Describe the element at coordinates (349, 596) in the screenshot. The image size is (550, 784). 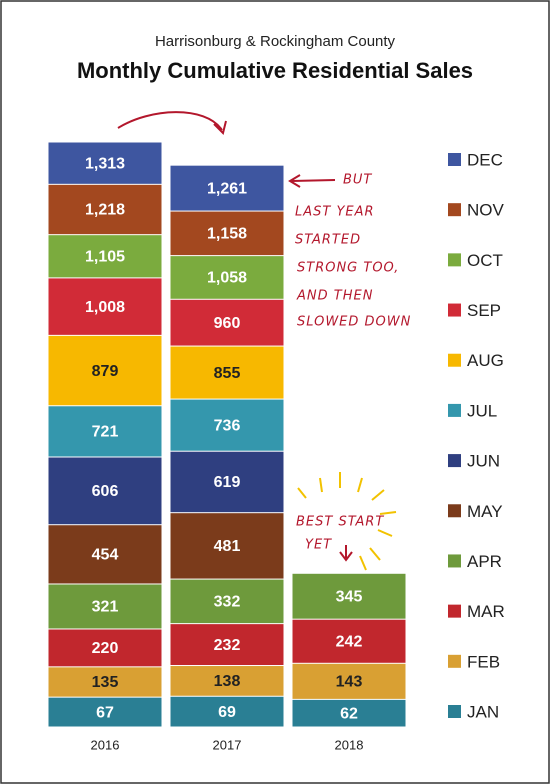
I see `data-label: 345` at that location.